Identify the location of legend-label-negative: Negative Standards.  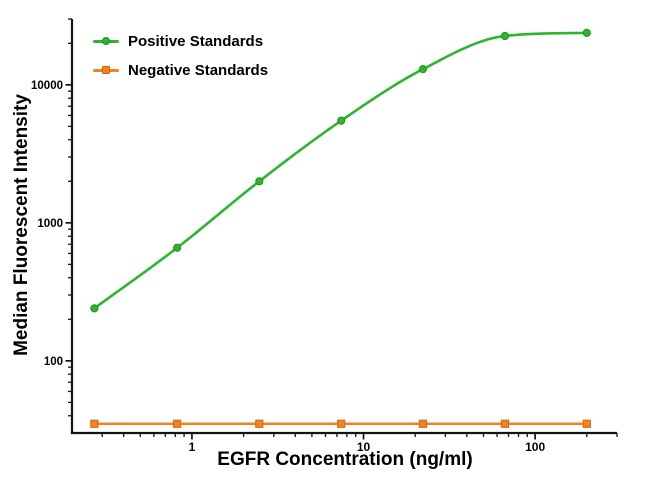
(198, 70).